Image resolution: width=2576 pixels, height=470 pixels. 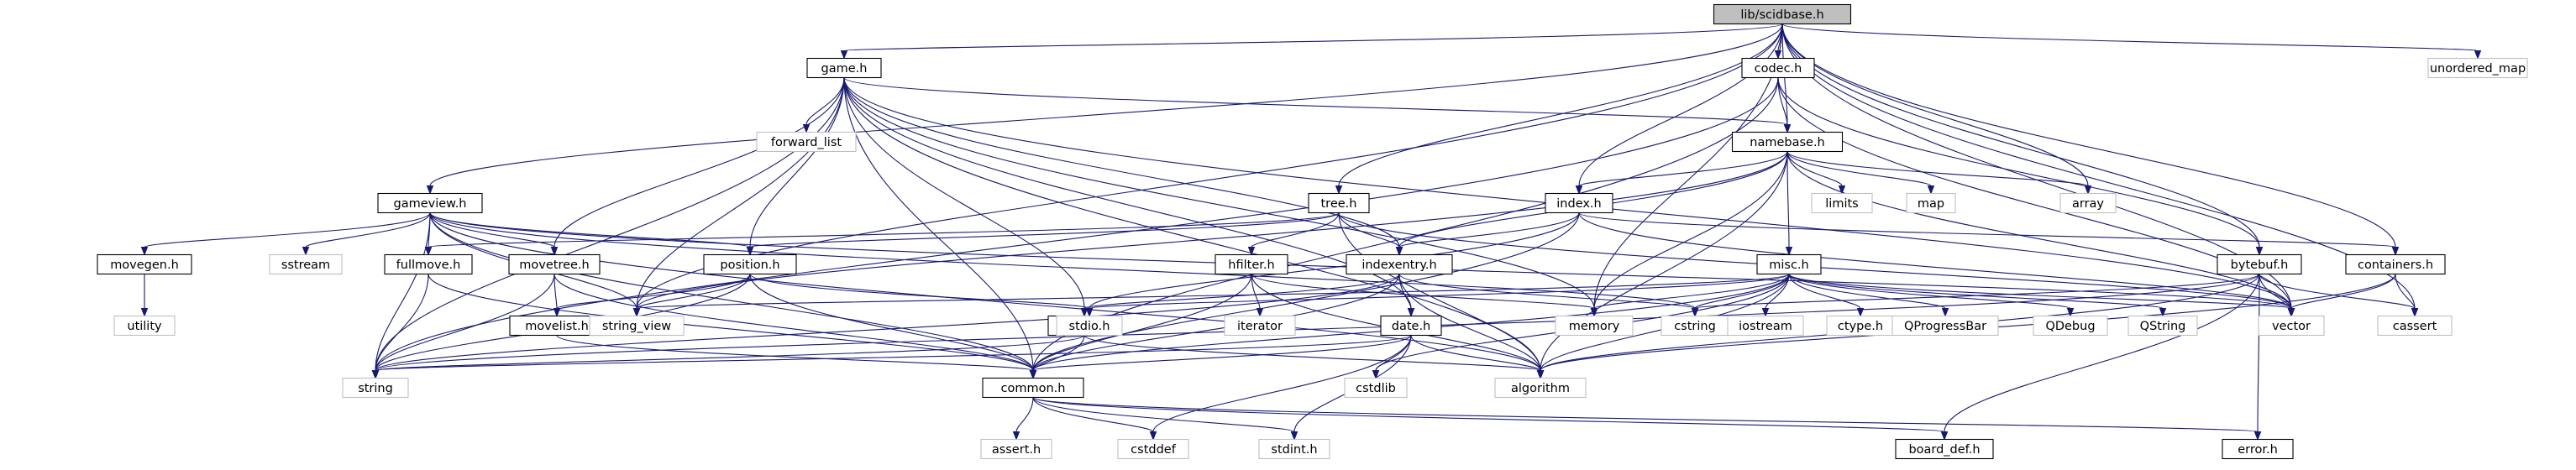 I want to click on edge-namebase-to-index, so click(x=1683, y=169).